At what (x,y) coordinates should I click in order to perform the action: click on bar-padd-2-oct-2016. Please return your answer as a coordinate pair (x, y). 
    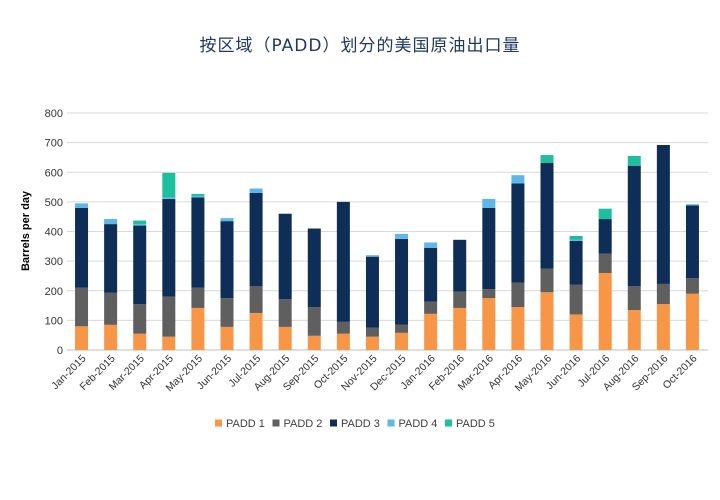
    Looking at the image, I should click on (692, 286).